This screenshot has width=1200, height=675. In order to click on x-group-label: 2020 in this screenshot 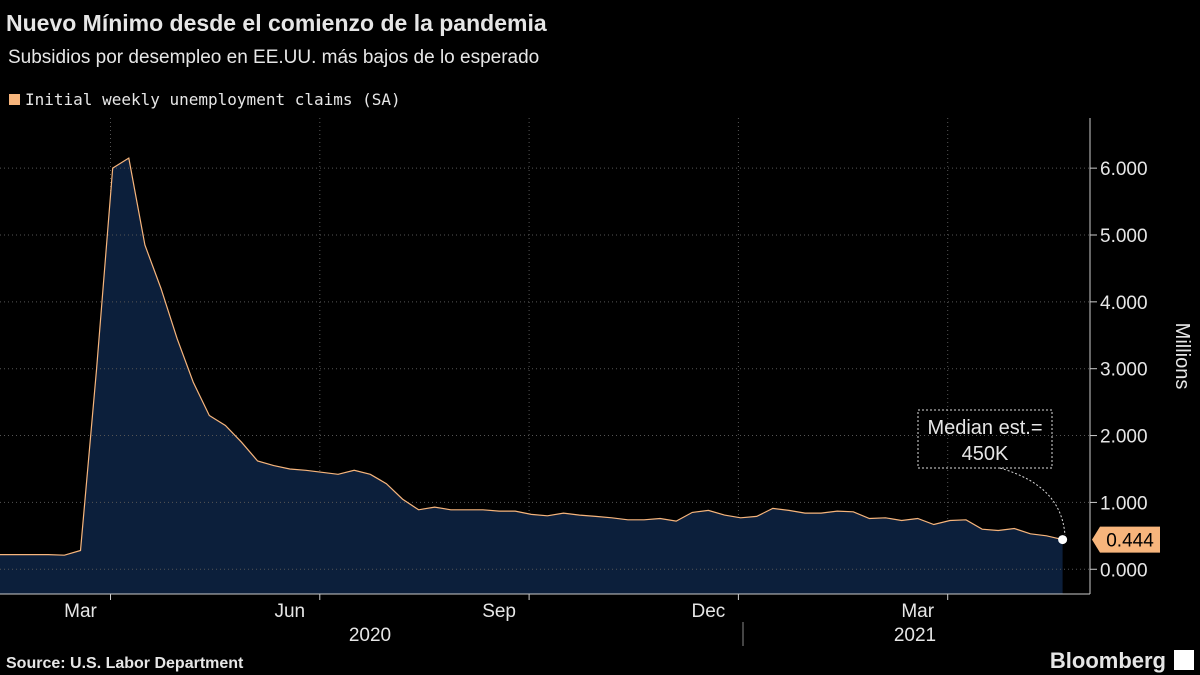, I will do `click(370, 635)`.